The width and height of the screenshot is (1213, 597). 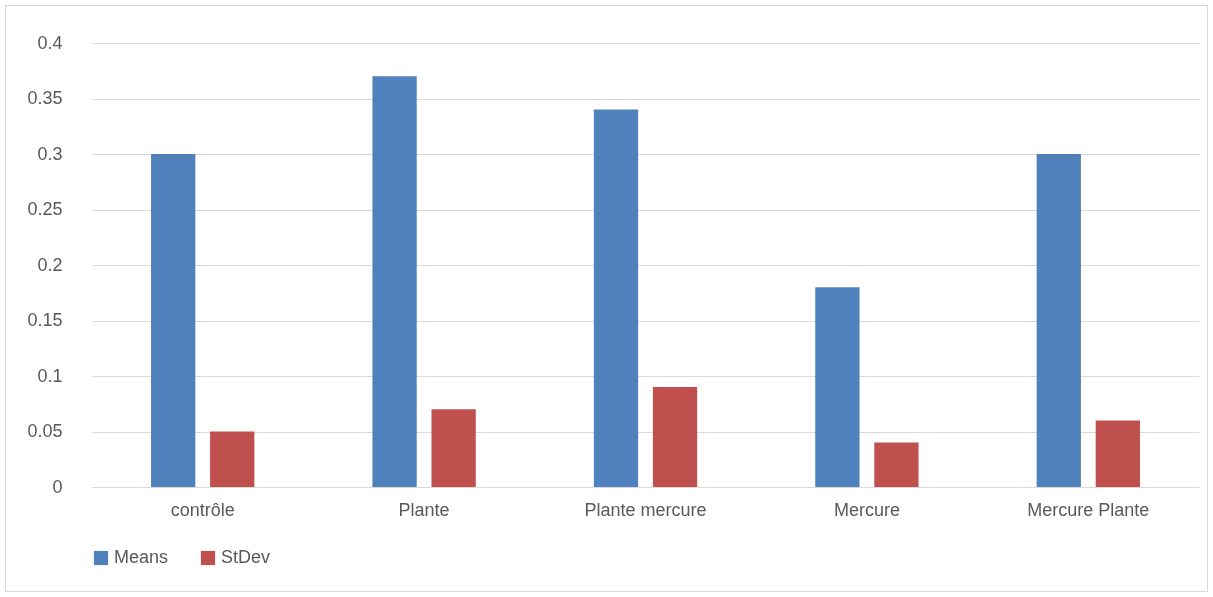 I want to click on y-tick-label: 0.1, so click(x=50, y=375).